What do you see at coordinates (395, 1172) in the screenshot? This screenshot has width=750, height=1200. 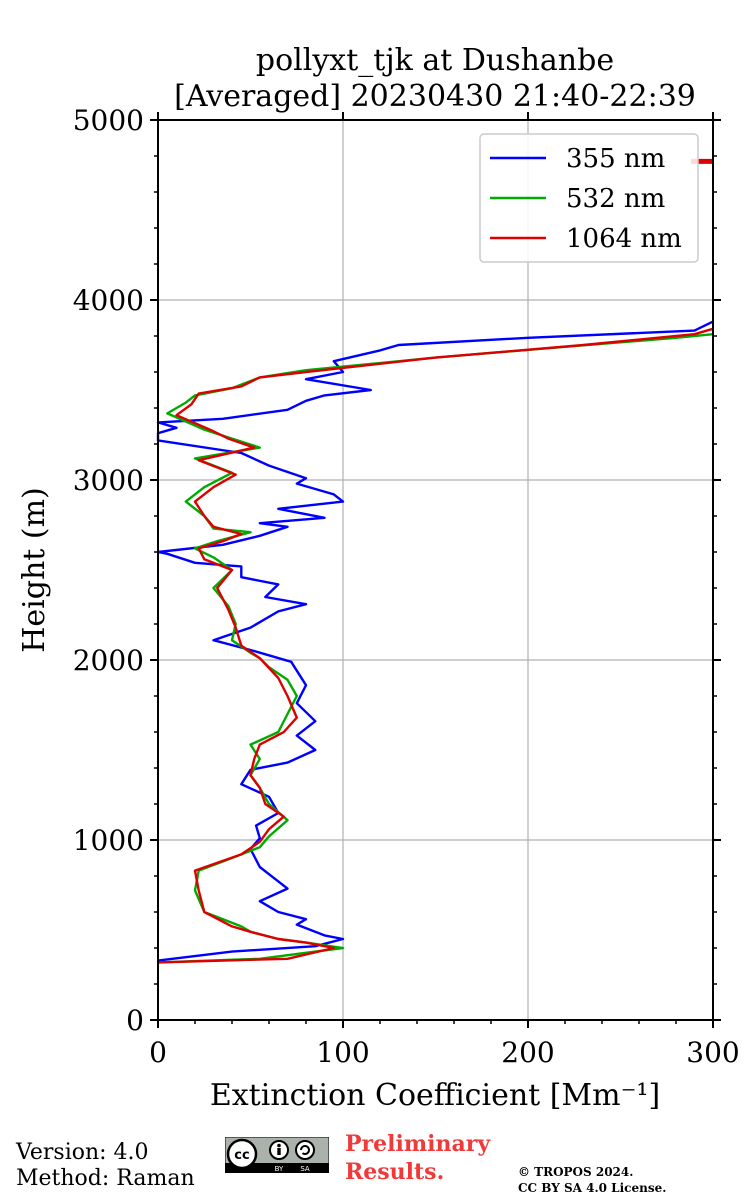 I see `preliminary-label-2: Results.` at bounding box center [395, 1172].